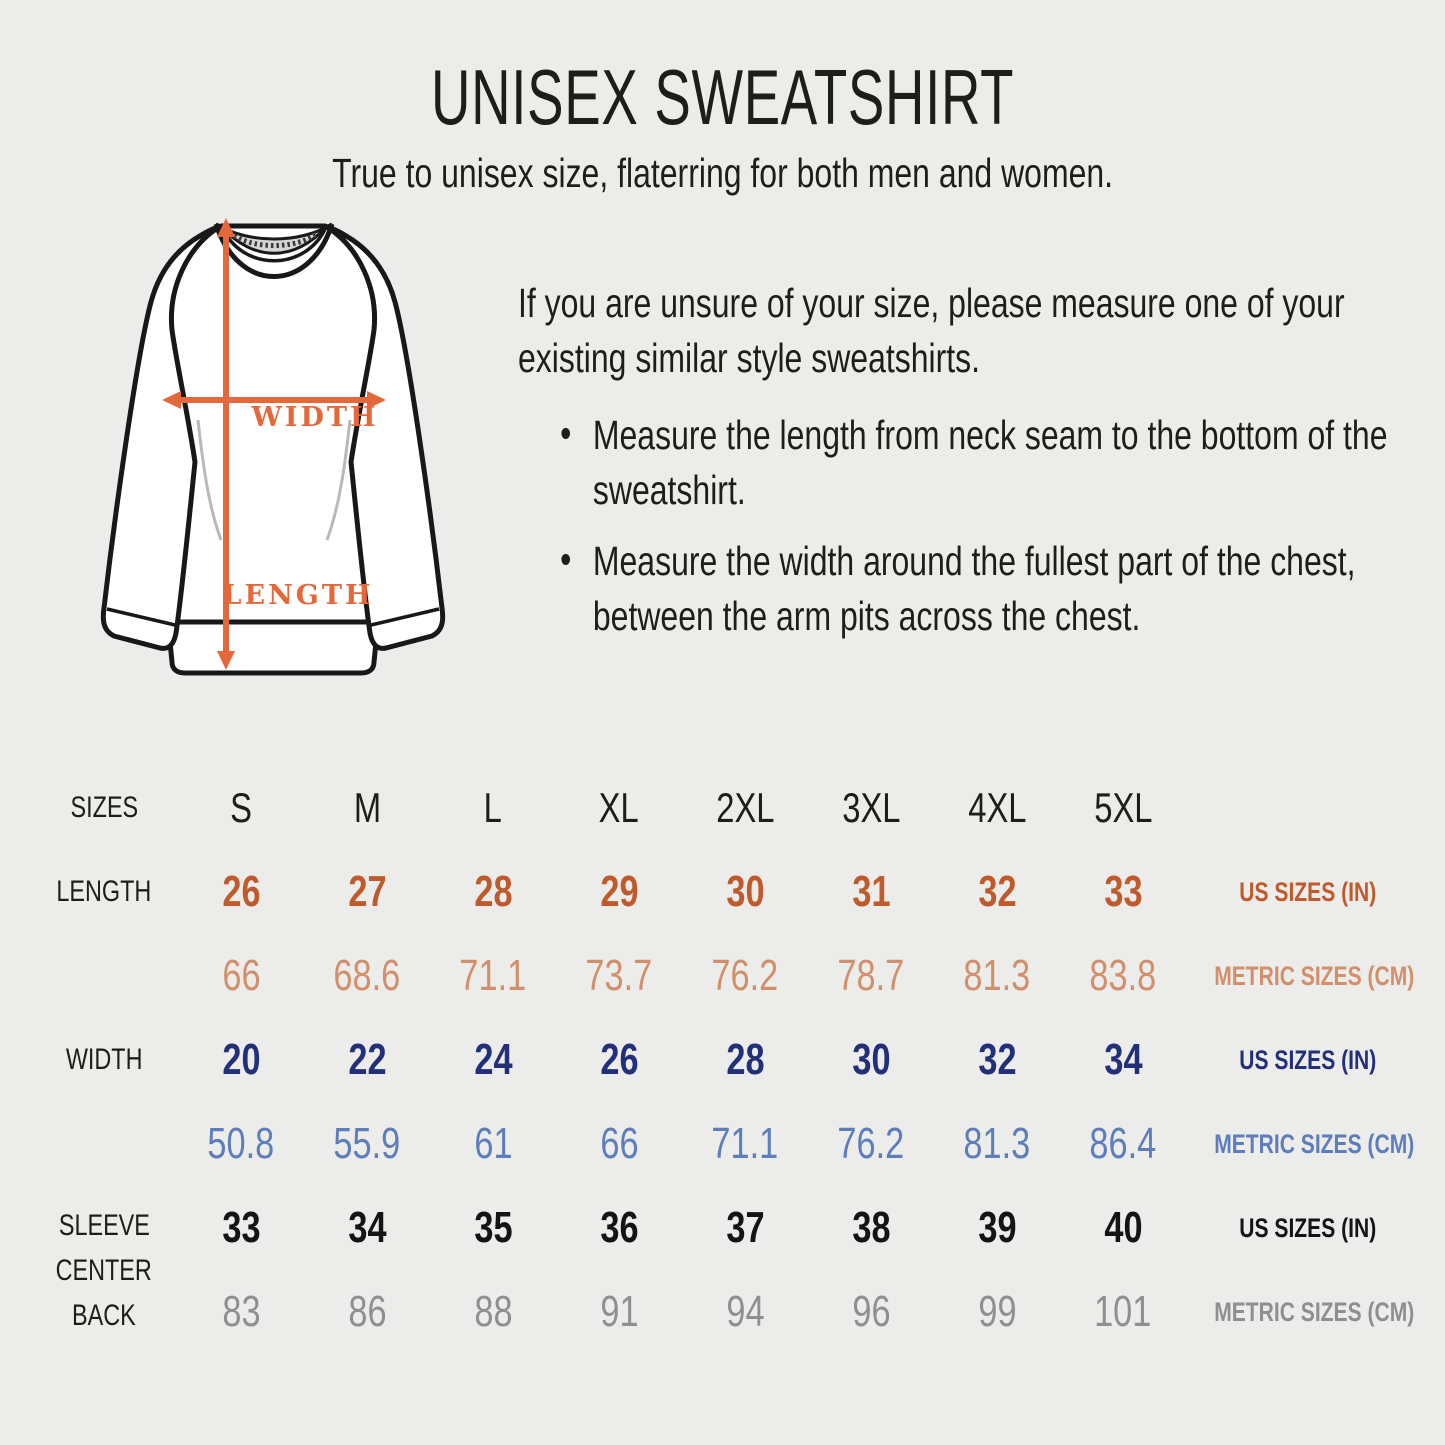 This screenshot has height=1445, width=1445. I want to click on size-value: 101, so click(1123, 1311).